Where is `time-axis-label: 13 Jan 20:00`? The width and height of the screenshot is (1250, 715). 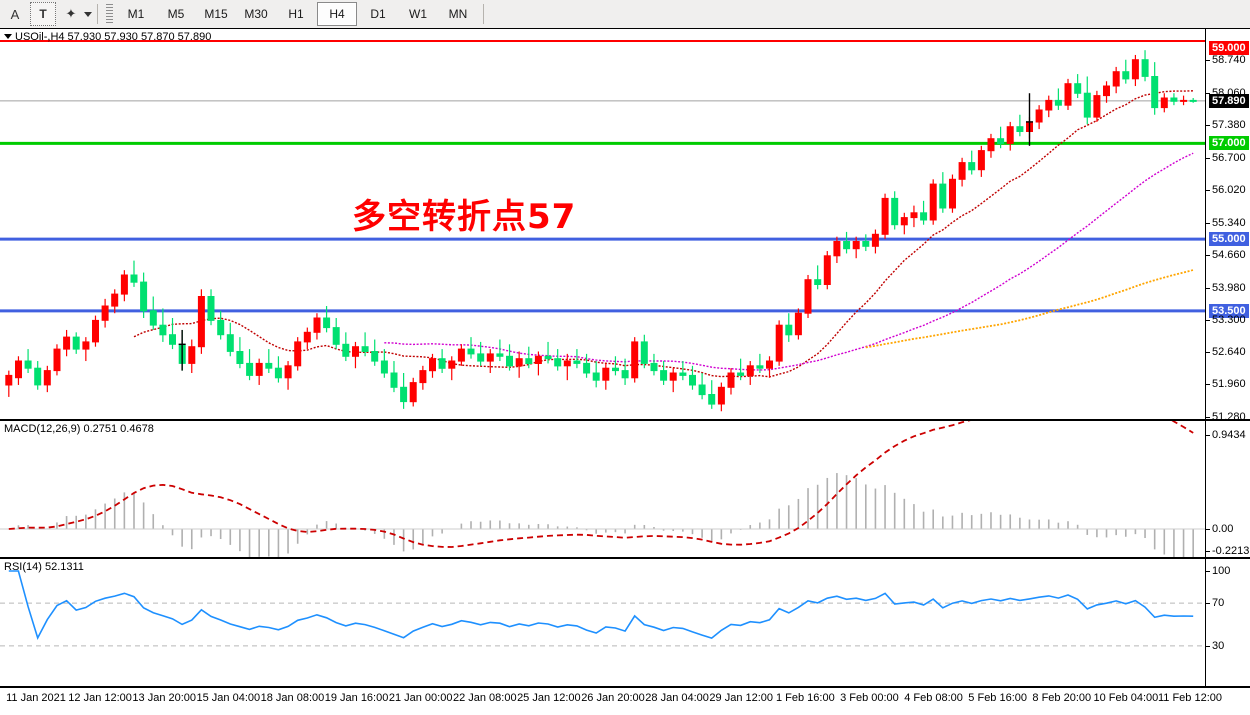
time-axis-label: 13 Jan 20:00 is located at coordinates (164, 698).